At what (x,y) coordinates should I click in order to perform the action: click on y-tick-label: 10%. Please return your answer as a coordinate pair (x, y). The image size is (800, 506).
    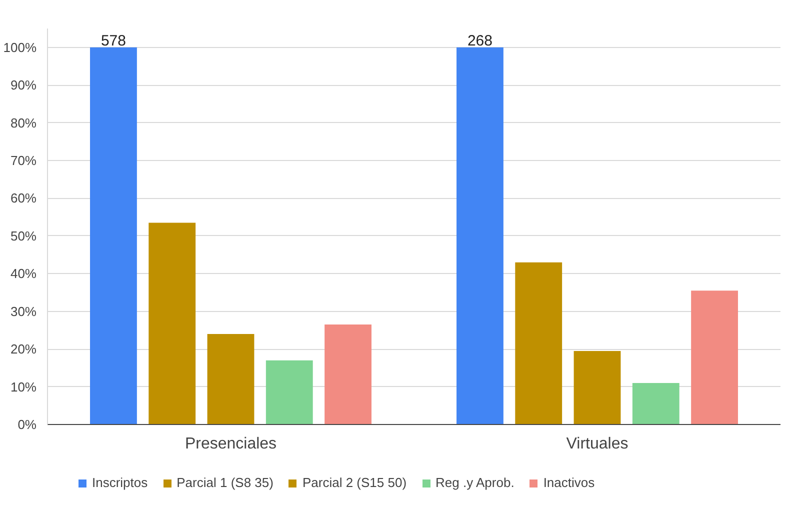
    Looking at the image, I should click on (23, 386).